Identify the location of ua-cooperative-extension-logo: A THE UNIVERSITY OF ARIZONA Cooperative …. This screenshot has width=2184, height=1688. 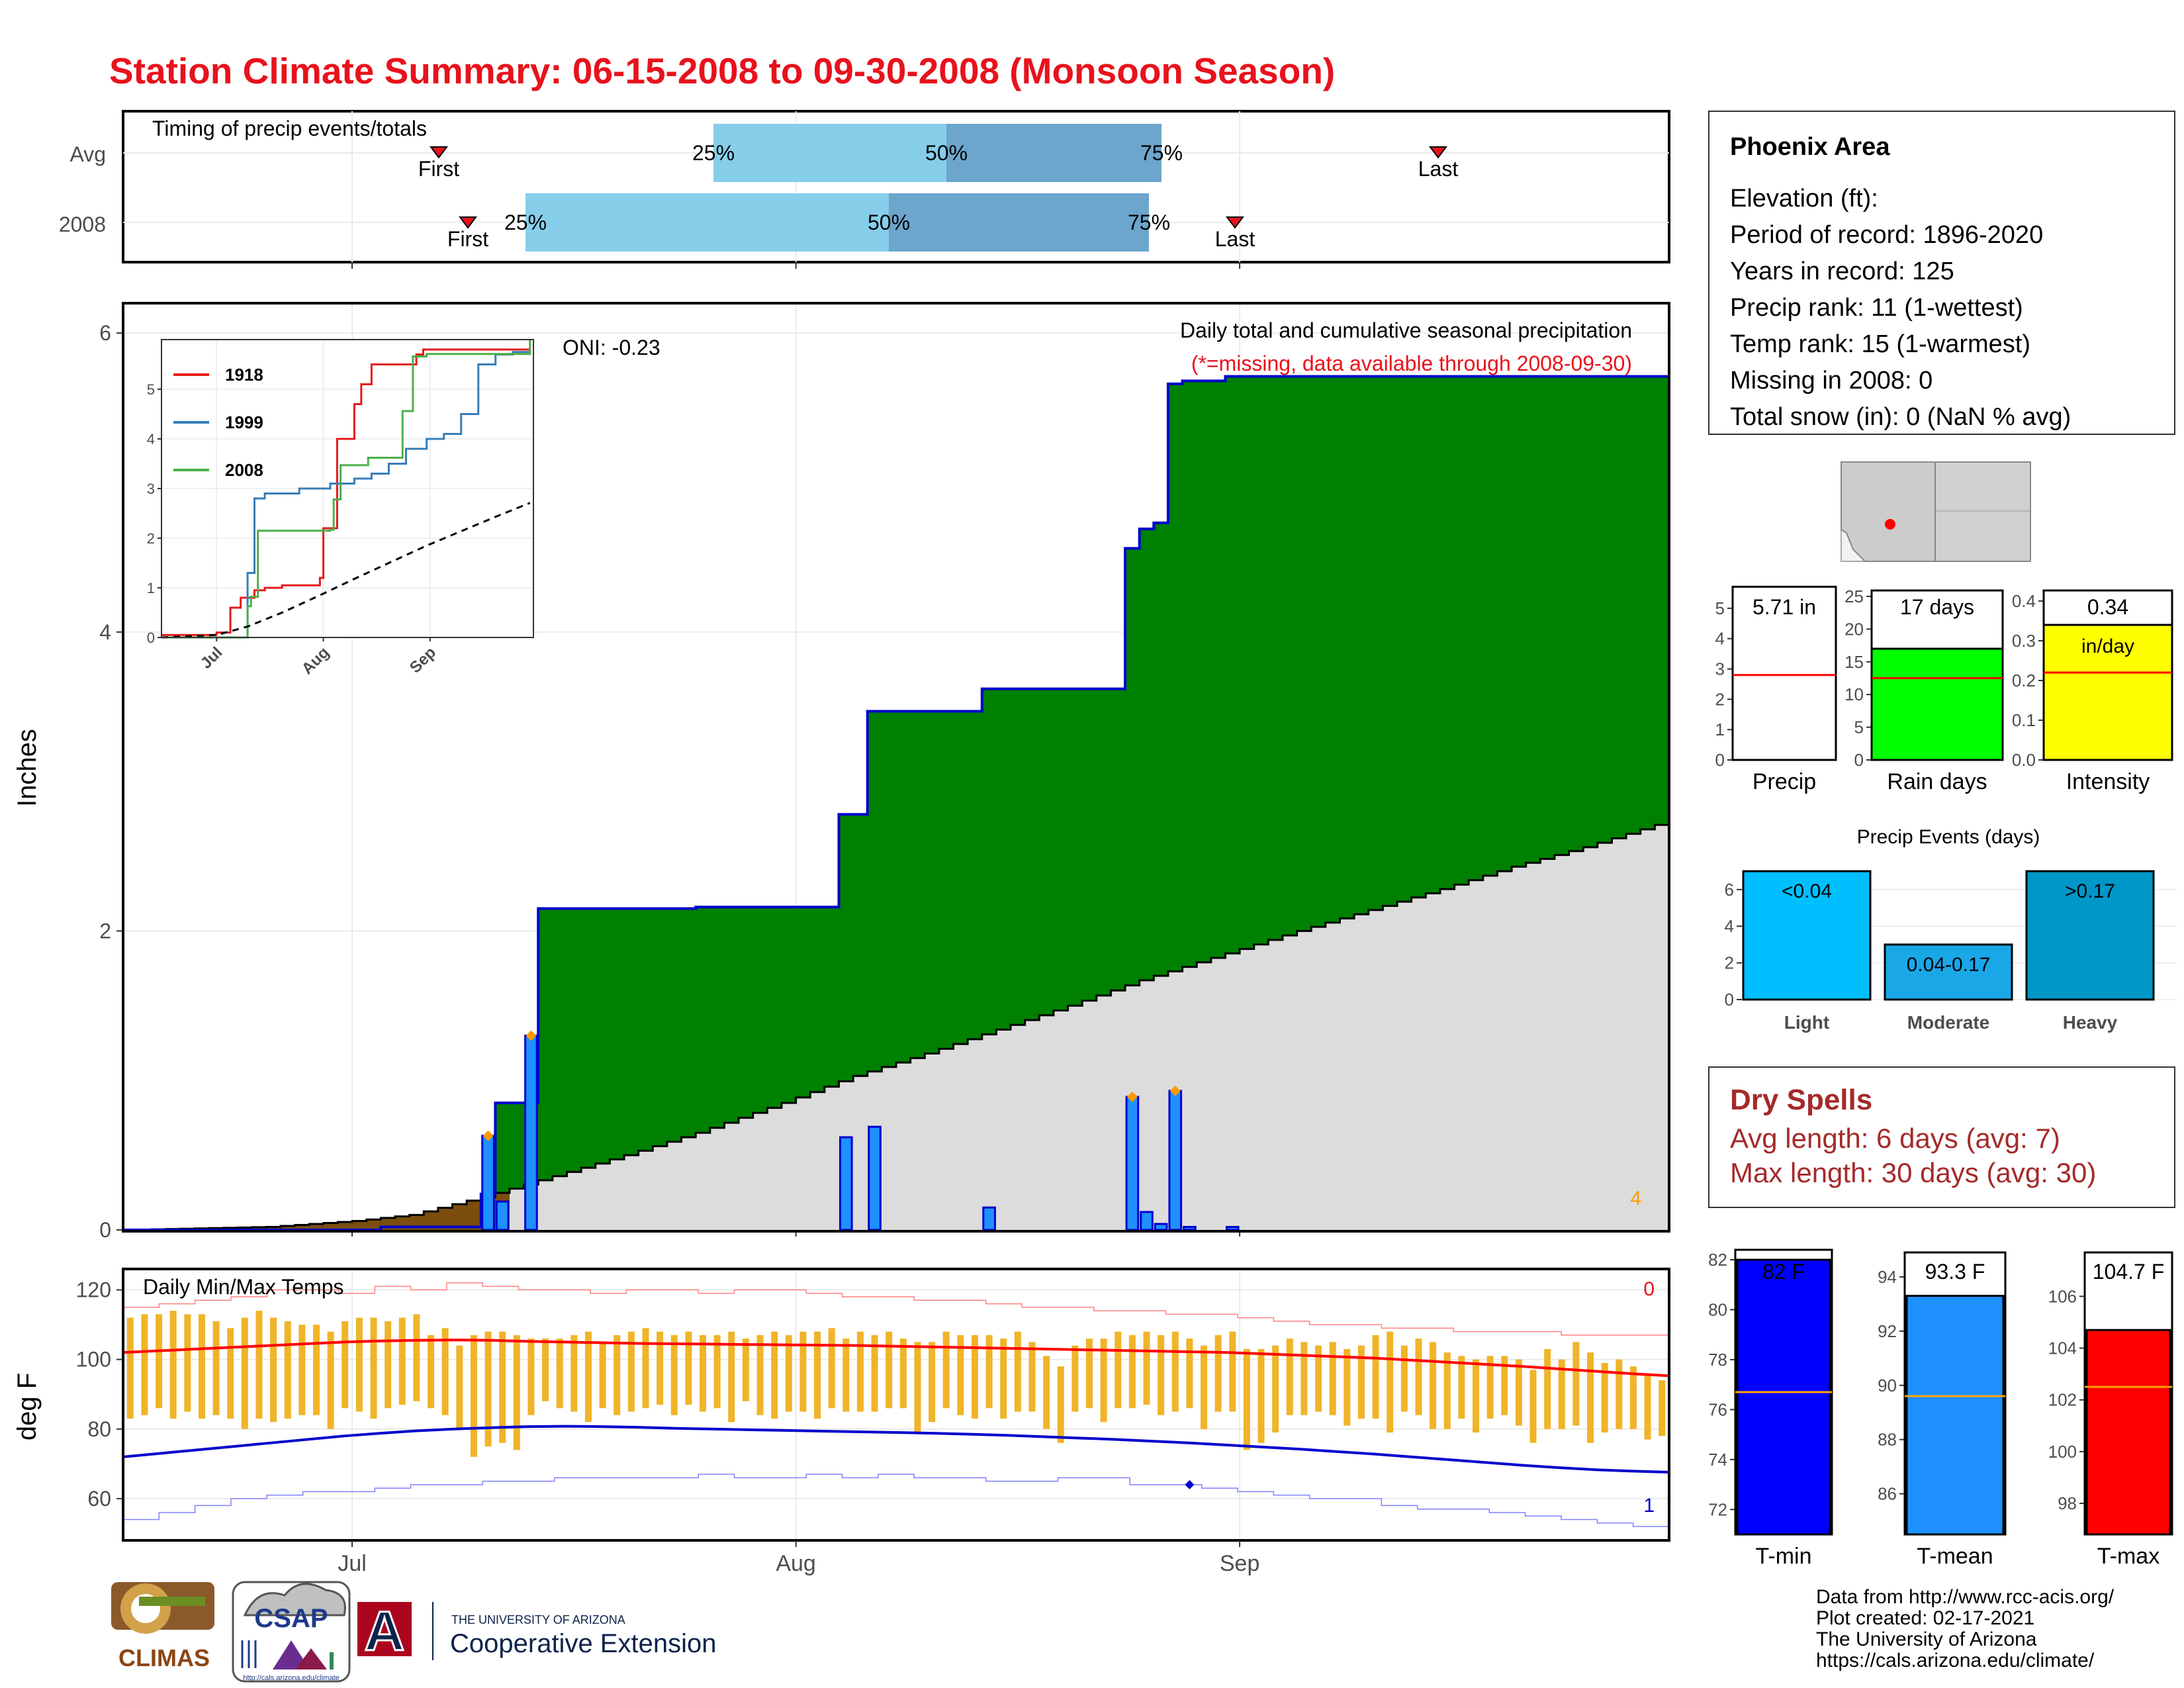
(536, 1631).